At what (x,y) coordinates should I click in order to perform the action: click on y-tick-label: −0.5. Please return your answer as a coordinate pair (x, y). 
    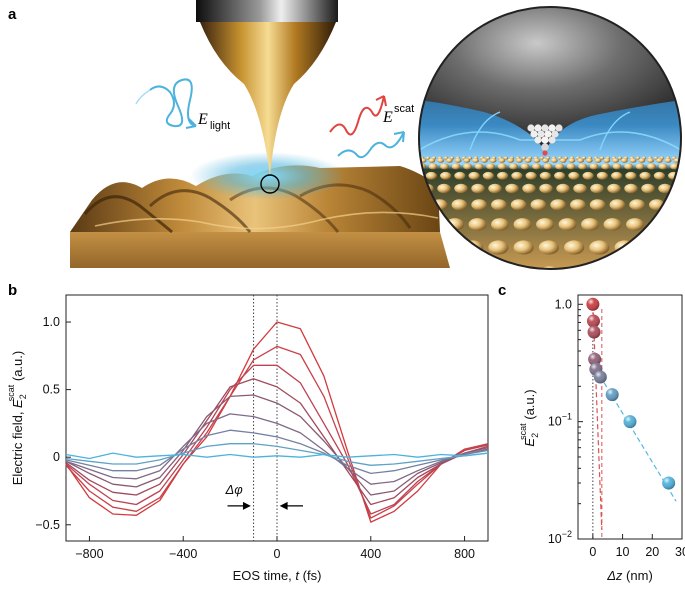
    Looking at the image, I should click on (47, 525).